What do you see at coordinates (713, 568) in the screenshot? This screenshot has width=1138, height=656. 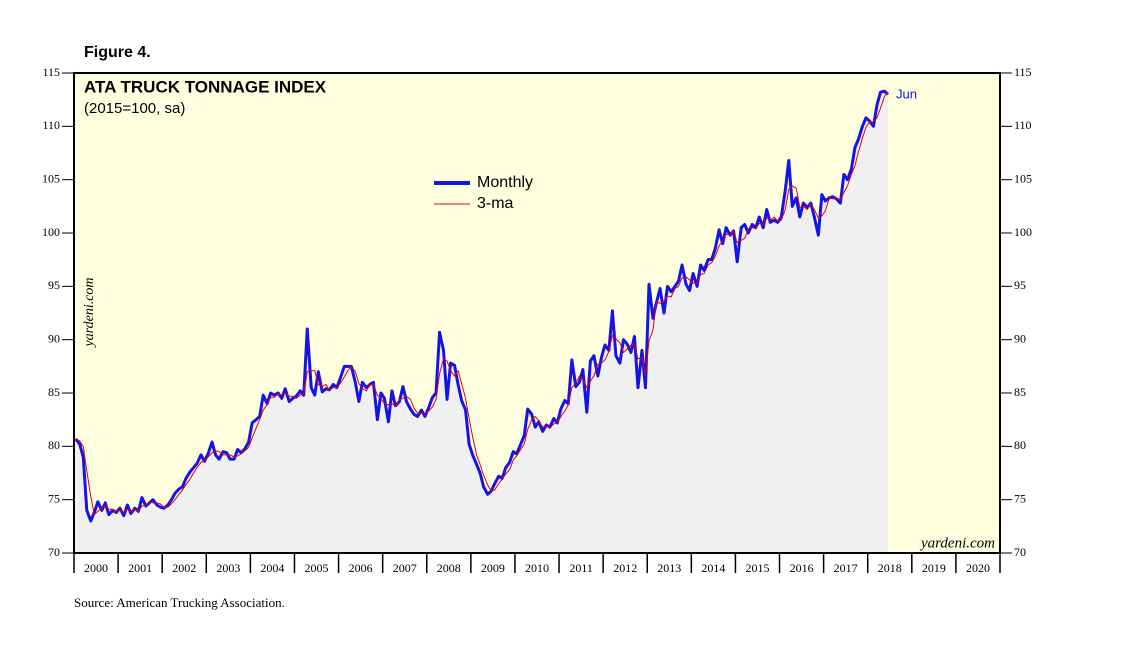 I see `x-tick-label: 2014` at bounding box center [713, 568].